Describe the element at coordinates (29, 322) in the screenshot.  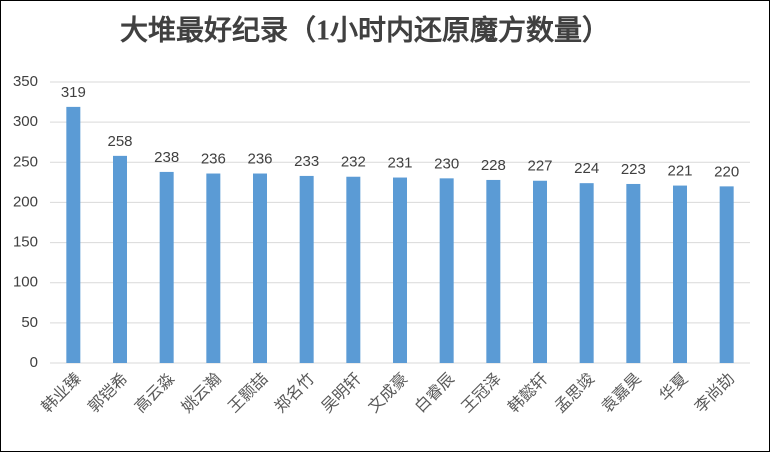
I see `y-tick-label: 50` at that location.